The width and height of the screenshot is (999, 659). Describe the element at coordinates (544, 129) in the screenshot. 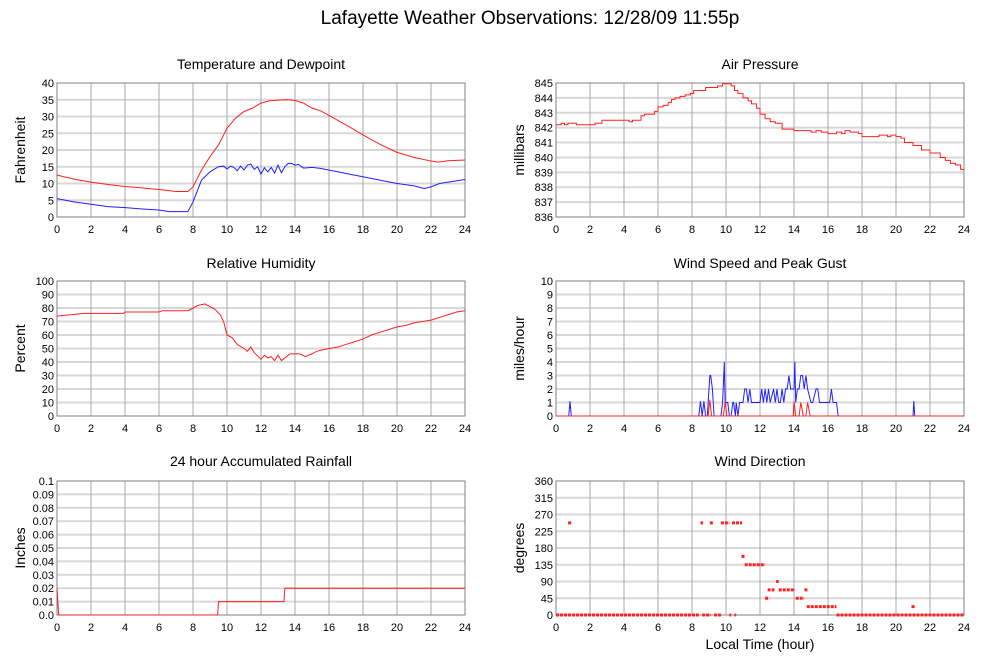

I see `y-tick-label: 842` at that location.